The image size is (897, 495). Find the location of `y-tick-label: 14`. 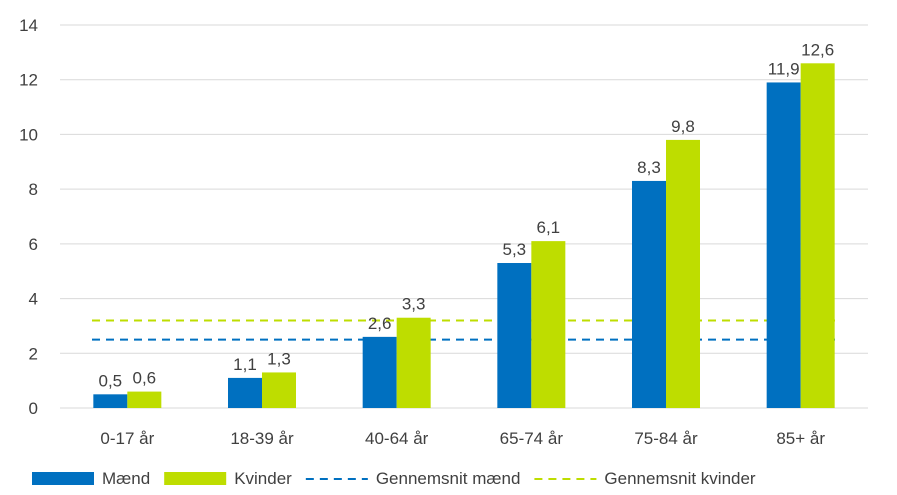

y-tick-label: 14 is located at coordinates (28, 25).